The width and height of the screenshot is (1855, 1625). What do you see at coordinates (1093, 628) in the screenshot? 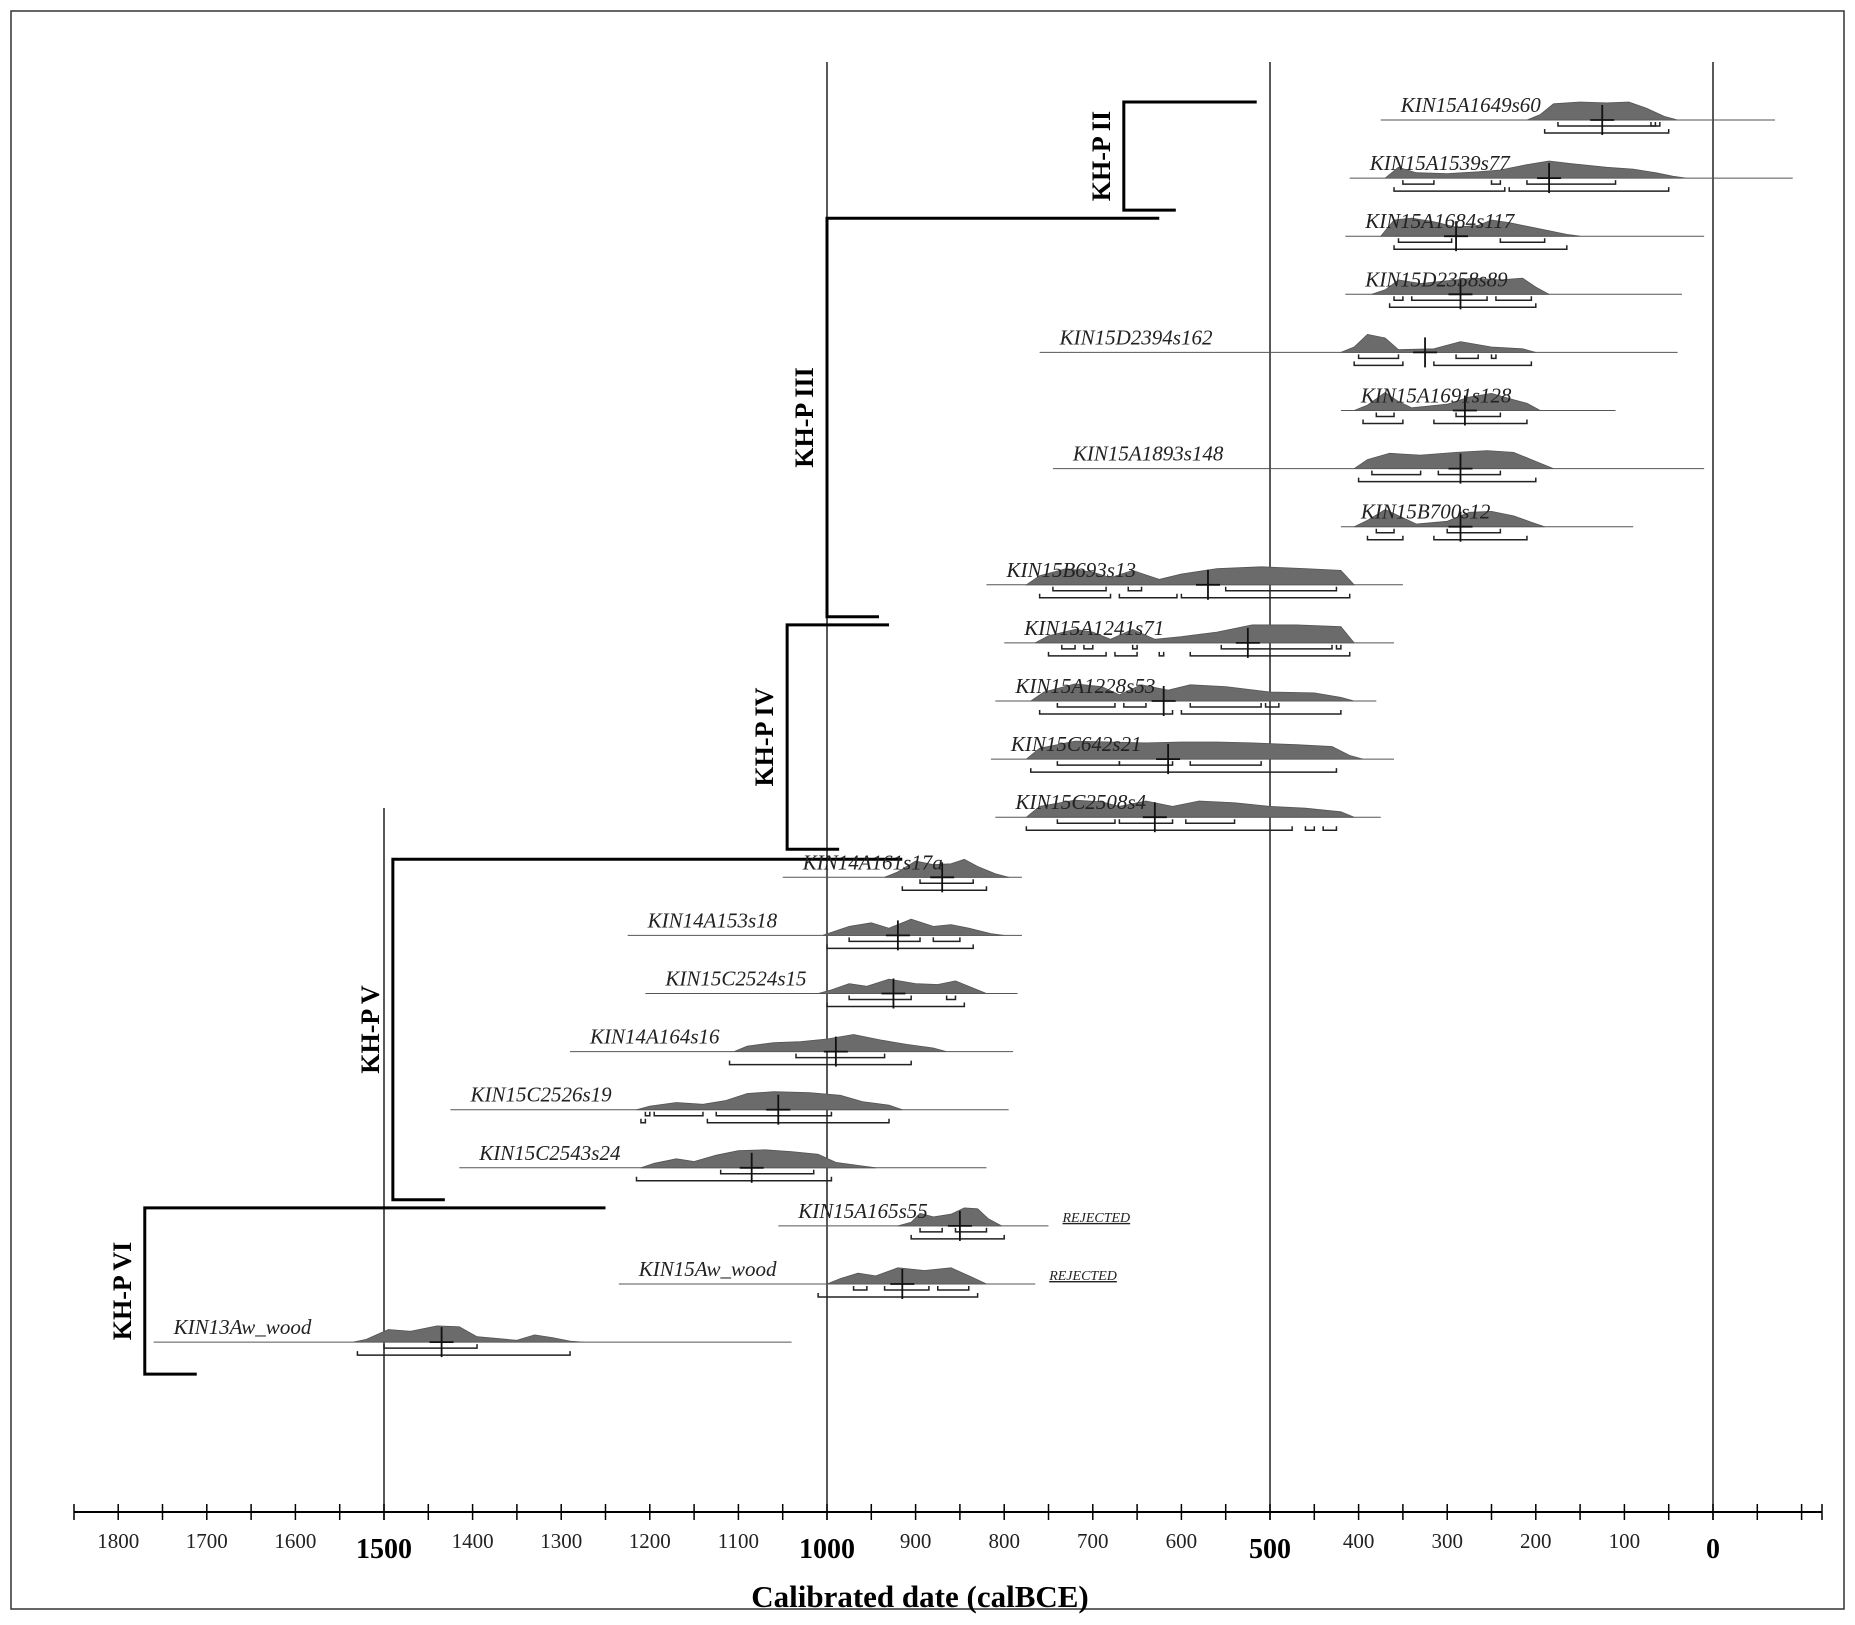
I see `sample-label: KIN15A1241s71` at bounding box center [1093, 628].